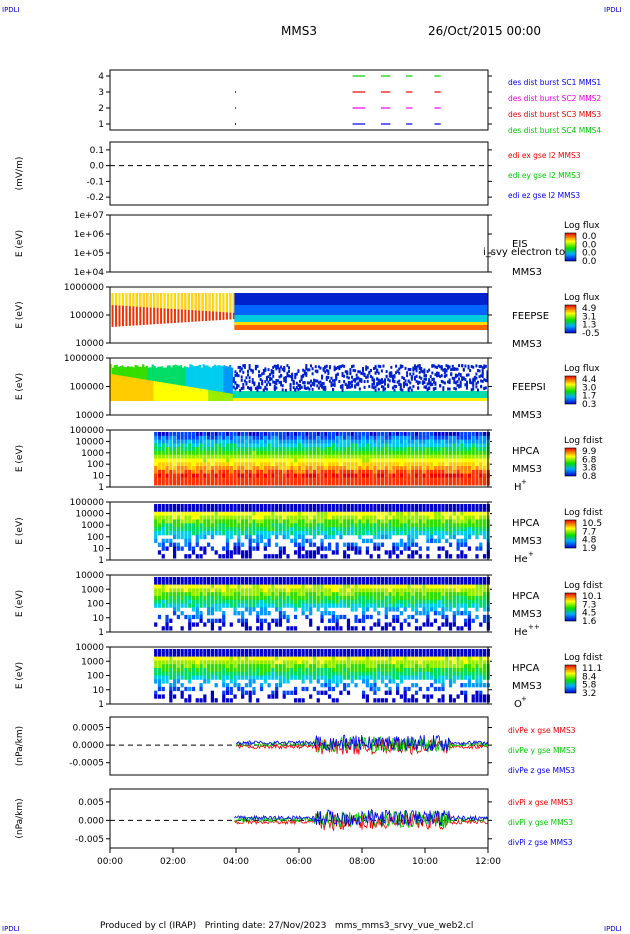 Image resolution: width=630 pixels, height=934 pixels. Describe the element at coordinates (589, 309) in the screenshot. I see `feepse-colorbar-tick: 4.9` at that location.